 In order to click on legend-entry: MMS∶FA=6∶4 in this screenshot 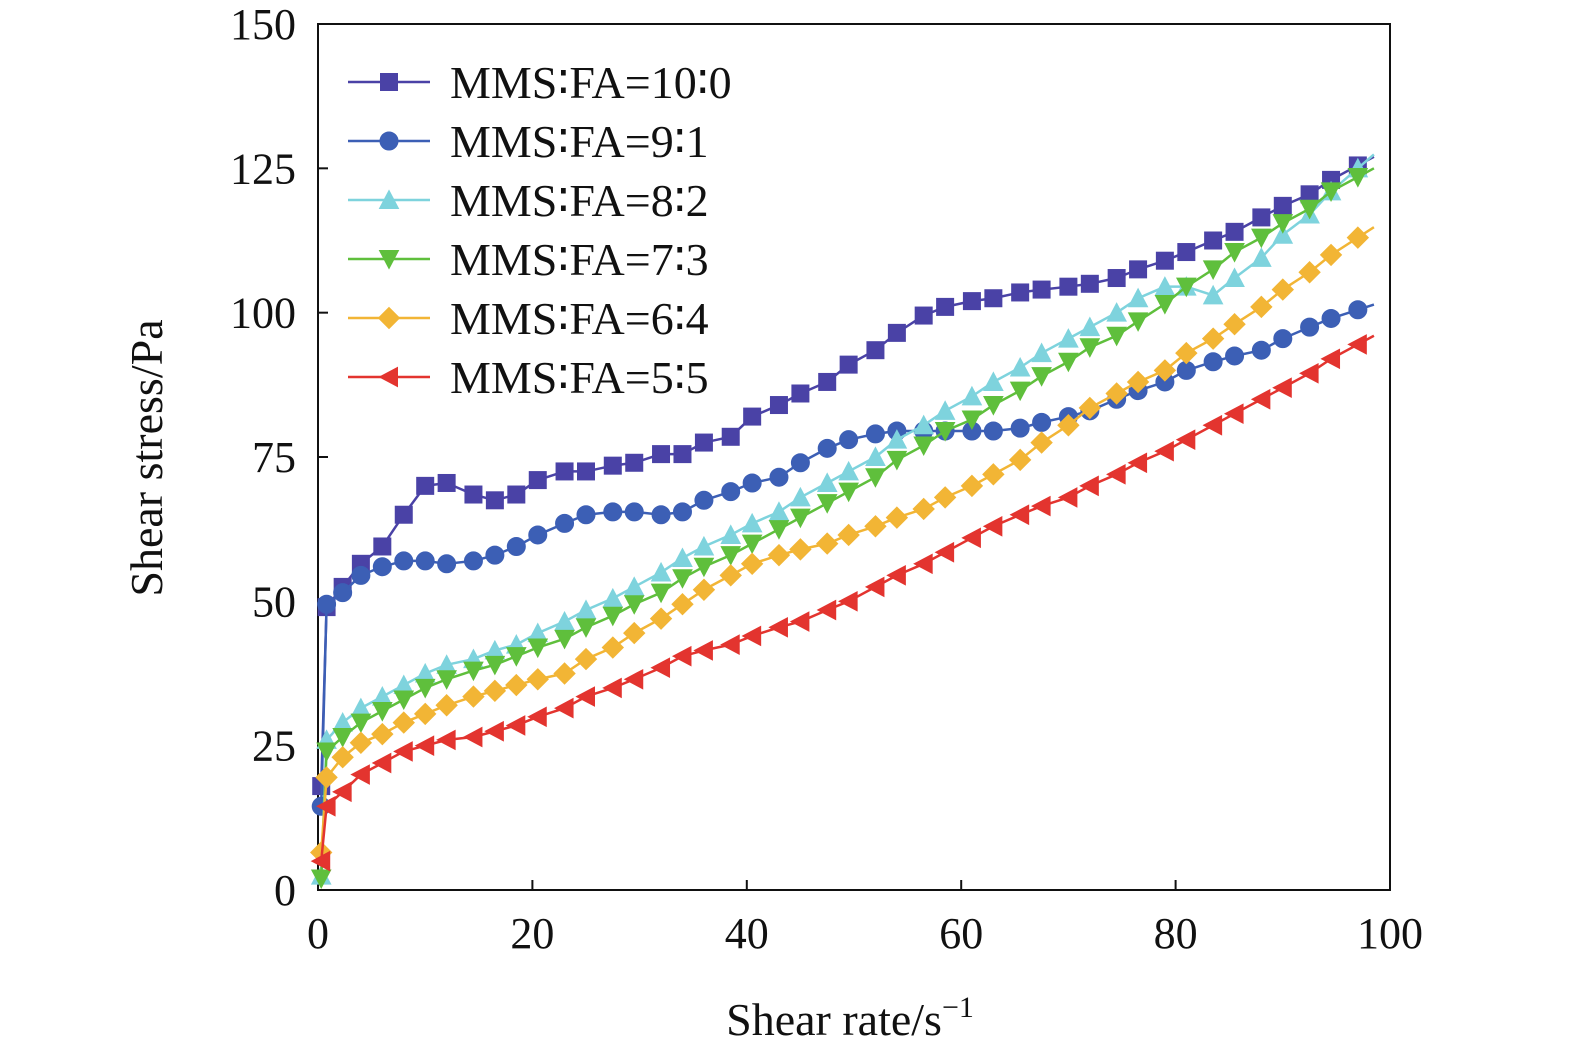, I will do `click(528, 318)`.